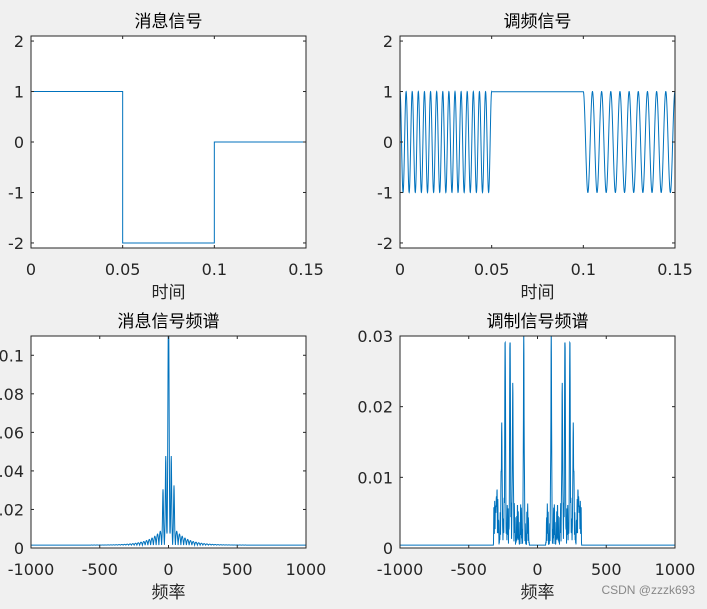  I want to click on plot-title: 消息信号, so click(169, 22).